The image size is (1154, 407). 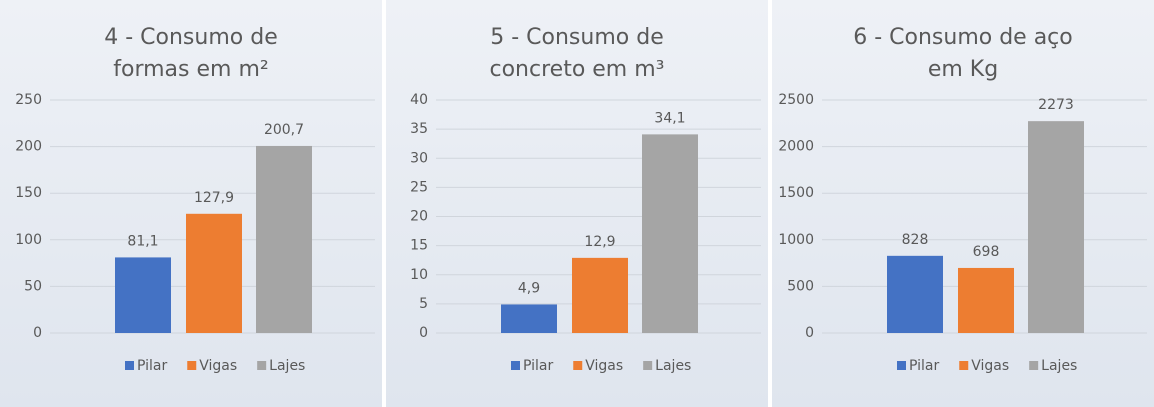 What do you see at coordinates (419, 275) in the screenshot?
I see `y-tick-label: 10` at bounding box center [419, 275].